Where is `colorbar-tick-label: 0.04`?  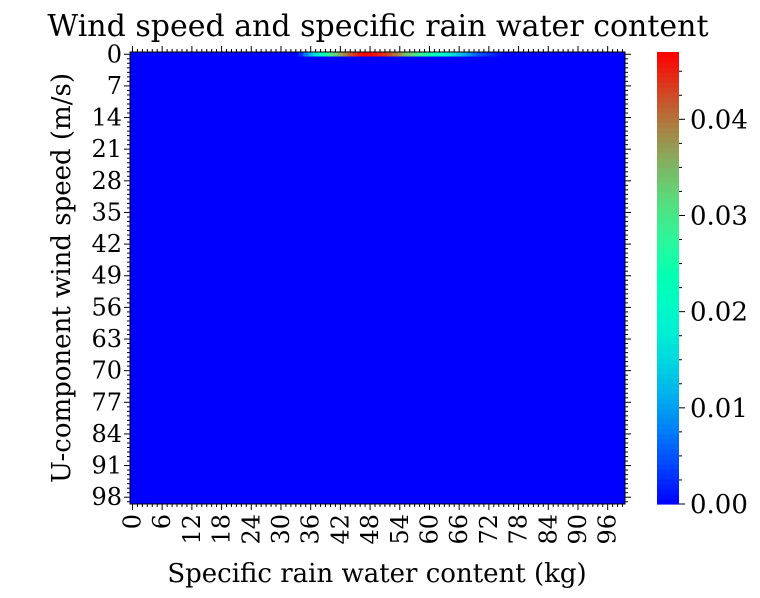 colorbar-tick-label: 0.04 is located at coordinates (719, 120).